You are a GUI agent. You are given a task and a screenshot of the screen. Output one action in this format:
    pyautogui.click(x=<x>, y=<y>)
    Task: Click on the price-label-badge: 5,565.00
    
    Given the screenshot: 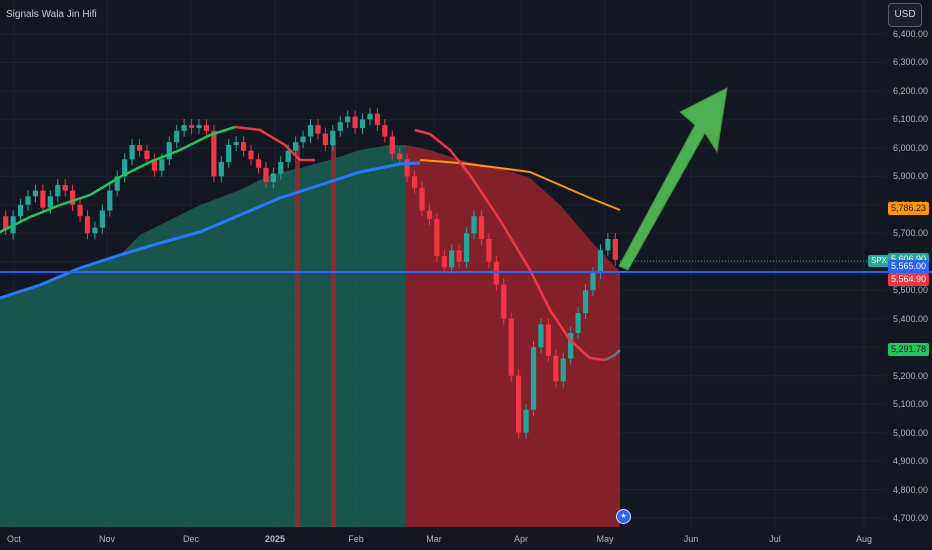 What is the action you would take?
    pyautogui.click(x=909, y=266)
    